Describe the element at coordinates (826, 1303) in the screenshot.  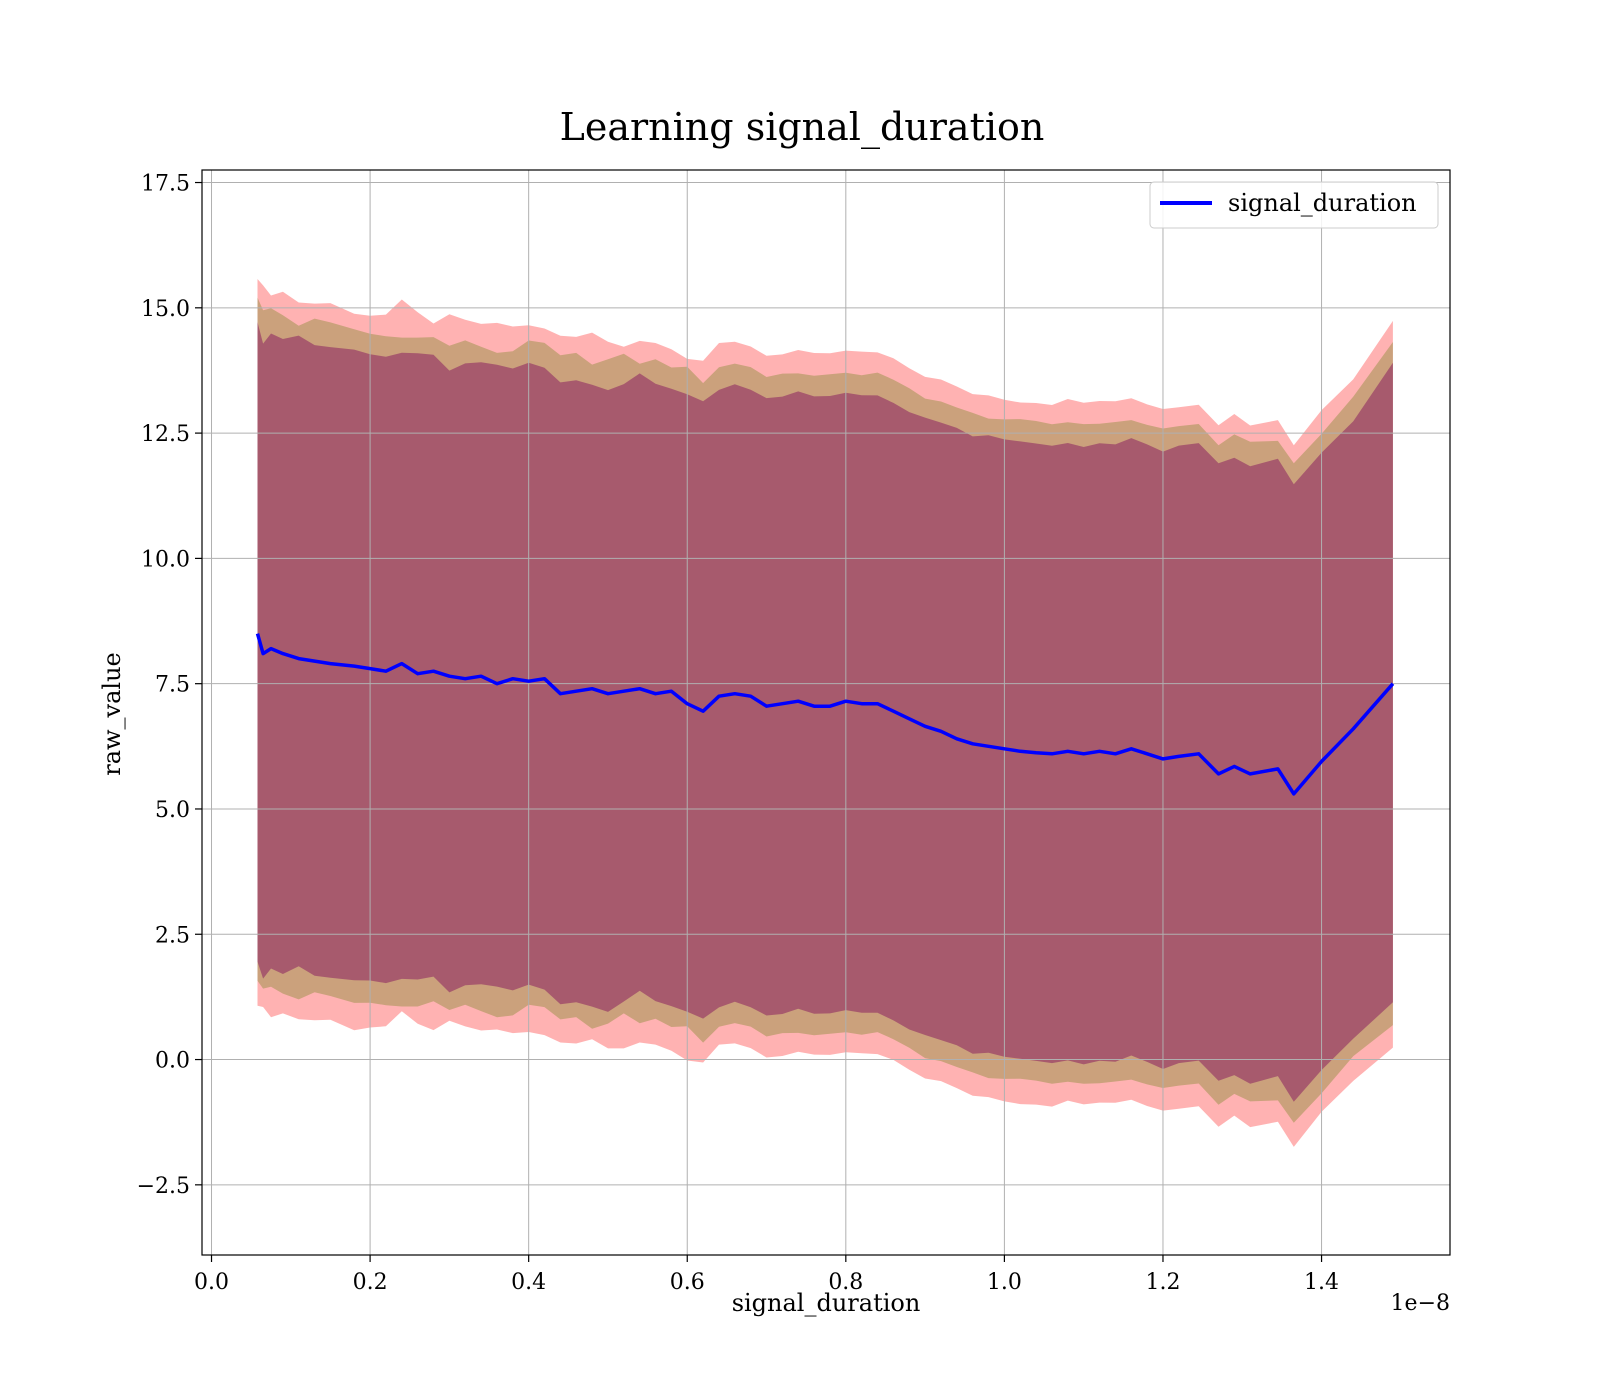
I see `x-axis-label: signal_duration` at that location.